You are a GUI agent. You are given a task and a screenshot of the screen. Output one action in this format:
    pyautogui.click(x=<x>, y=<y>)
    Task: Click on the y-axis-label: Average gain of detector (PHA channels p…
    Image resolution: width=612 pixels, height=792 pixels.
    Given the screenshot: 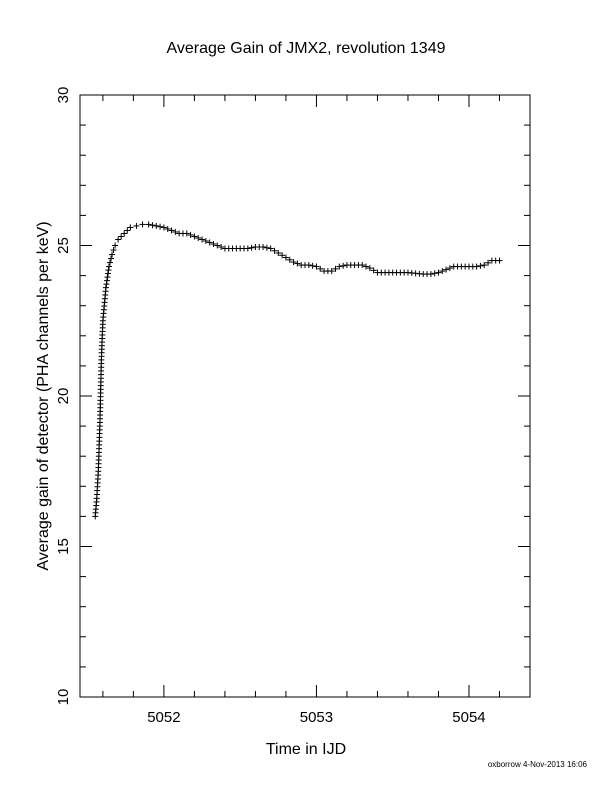 What is the action you would take?
    pyautogui.click(x=43, y=395)
    